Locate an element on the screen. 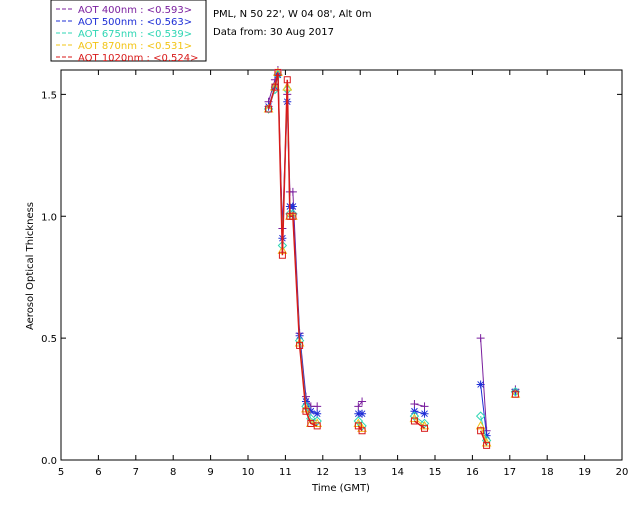 Image resolution: width=640 pixels, height=512 pixels. x-tick-label: 7 is located at coordinates (136, 472).